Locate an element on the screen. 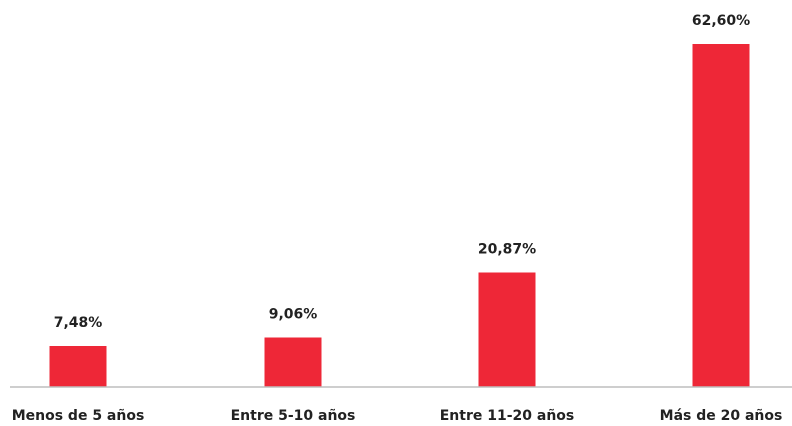 The image size is (792, 426). value-label-1: 7,48% is located at coordinates (78, 323).